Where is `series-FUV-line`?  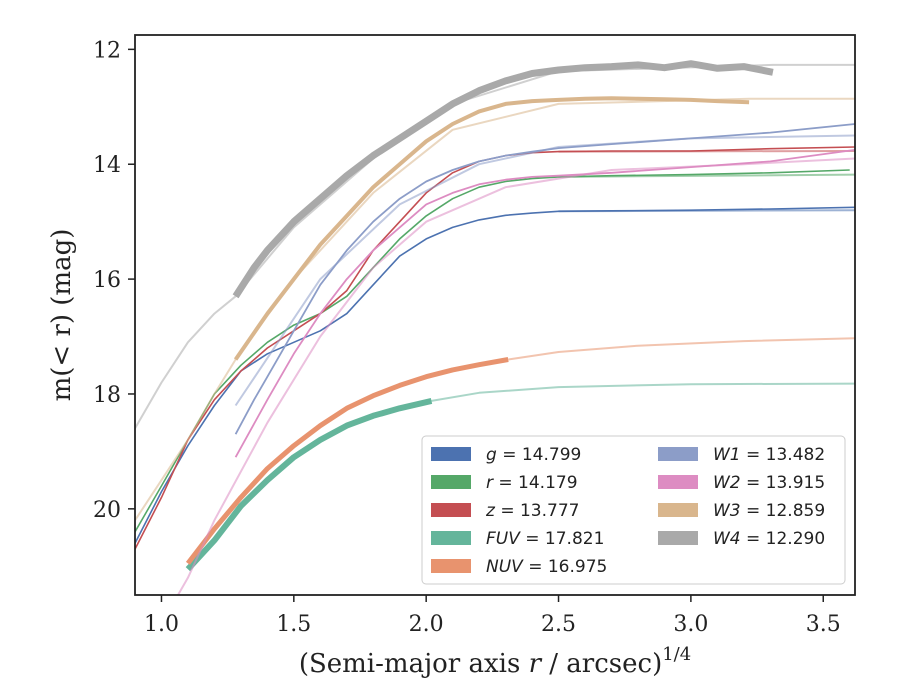
series-FUV-line is located at coordinates (309, 484).